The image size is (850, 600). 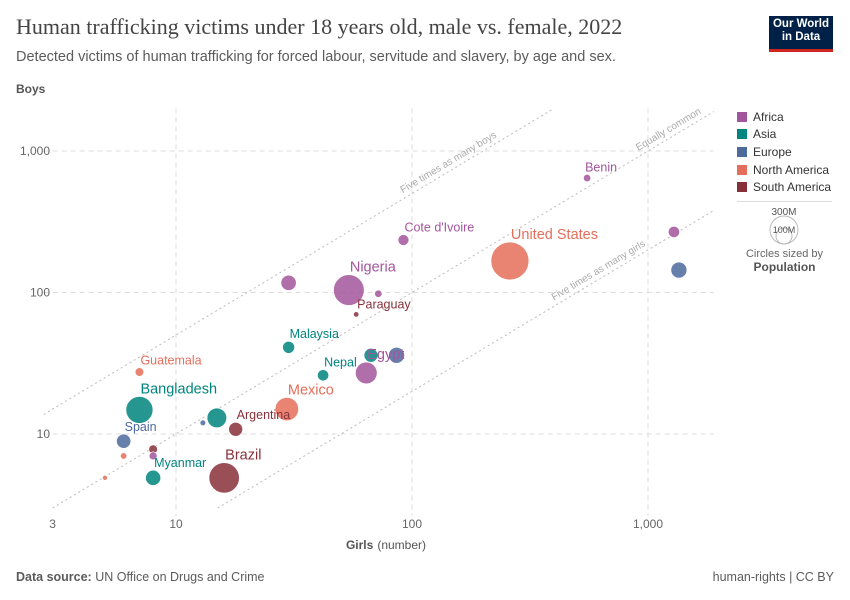 What do you see at coordinates (385, 355) in the screenshot?
I see `point-label: Egypt` at bounding box center [385, 355].